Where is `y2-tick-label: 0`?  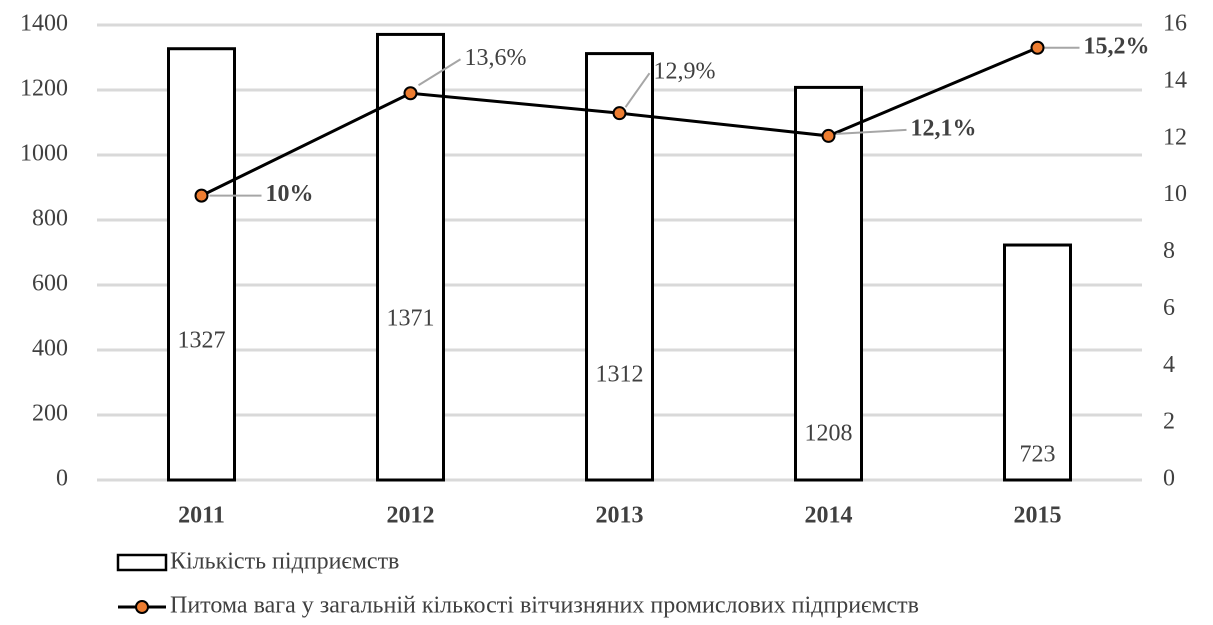
y2-tick-label: 0 is located at coordinates (1169, 479).